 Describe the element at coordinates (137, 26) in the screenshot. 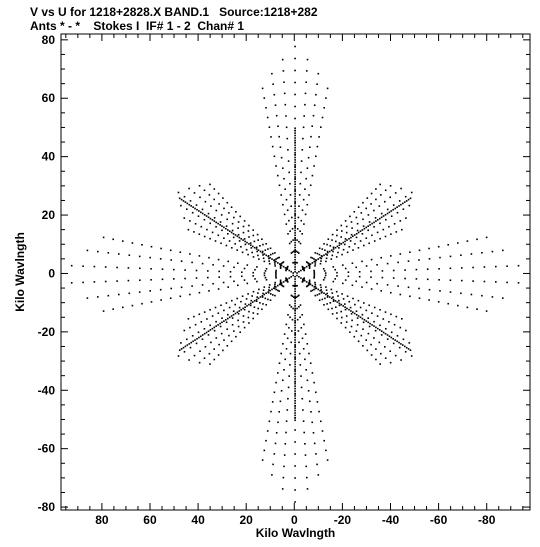

I see `chart-title-line-2: Ants * - * Stokes I IF# 1 - 2 Chan# 1` at that location.